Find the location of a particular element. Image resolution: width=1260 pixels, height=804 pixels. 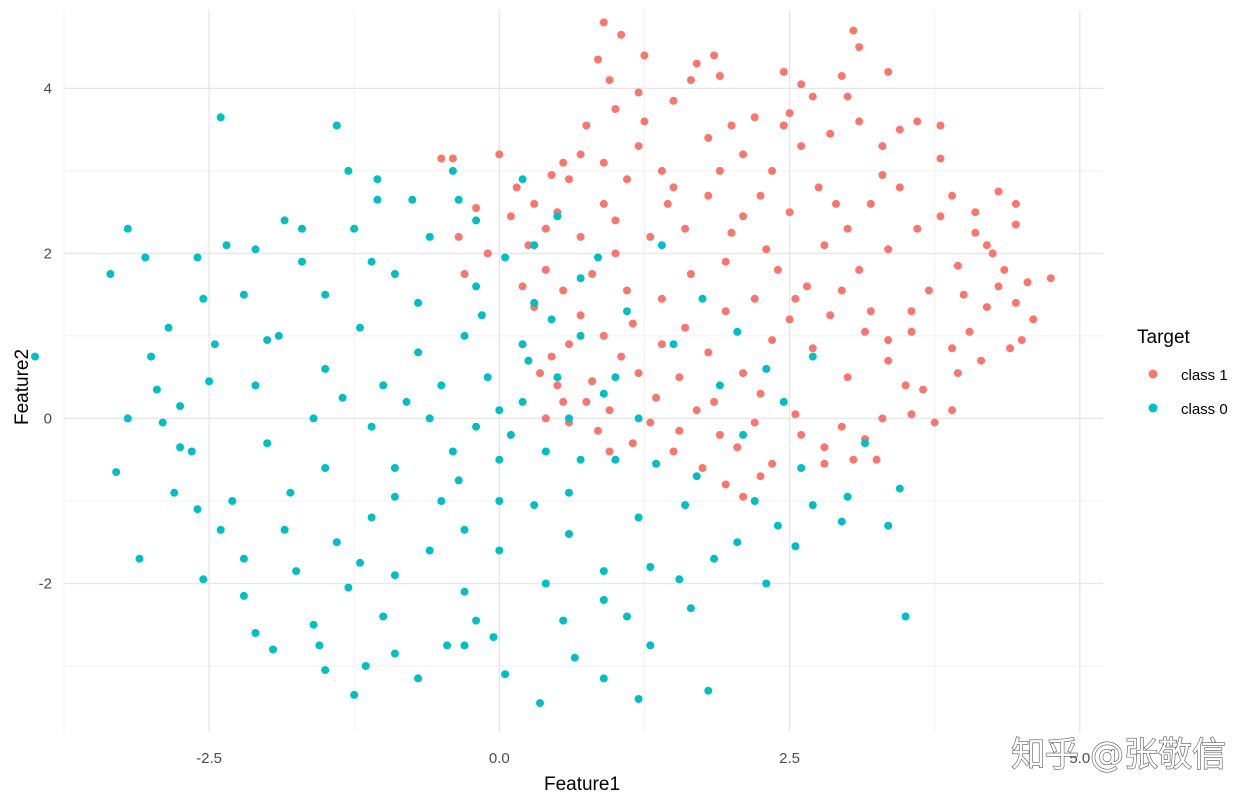

legend-title: Target is located at coordinates (1164, 337).